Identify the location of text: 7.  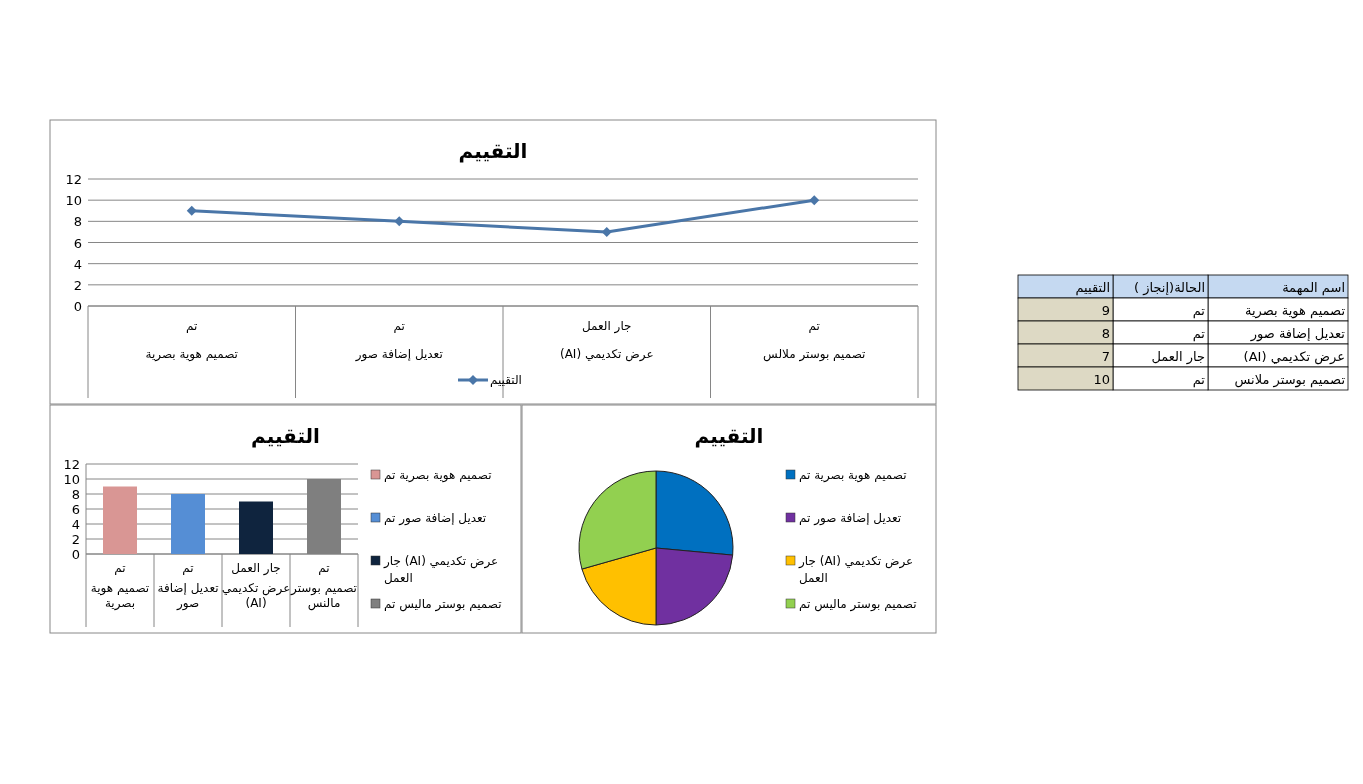
(1105, 356).